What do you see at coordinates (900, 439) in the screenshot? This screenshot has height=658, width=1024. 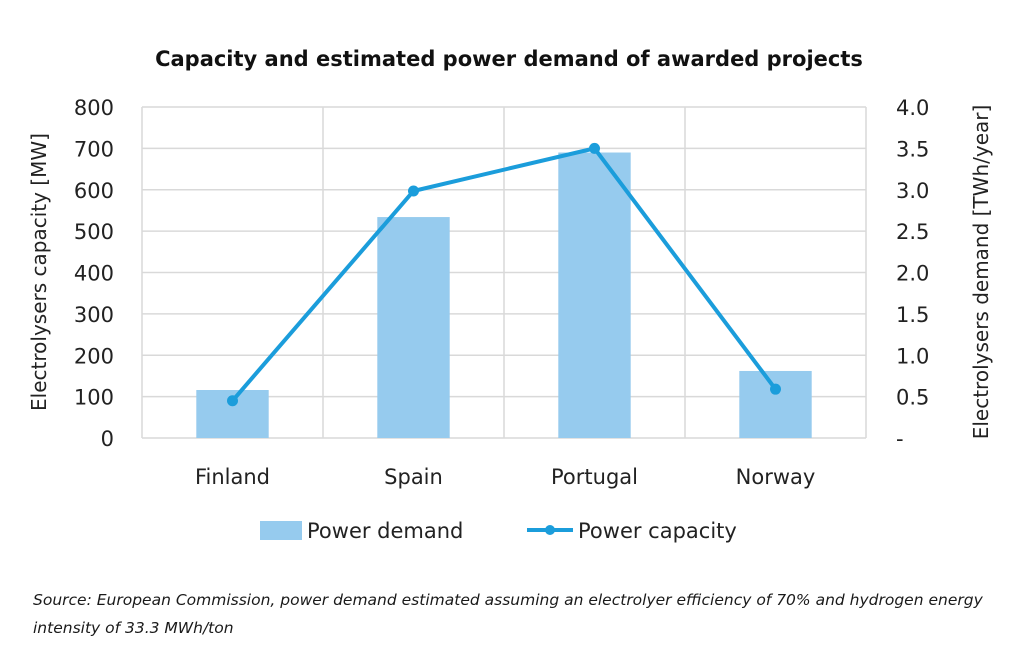 I see `y2-tick-label: -` at bounding box center [900, 439].